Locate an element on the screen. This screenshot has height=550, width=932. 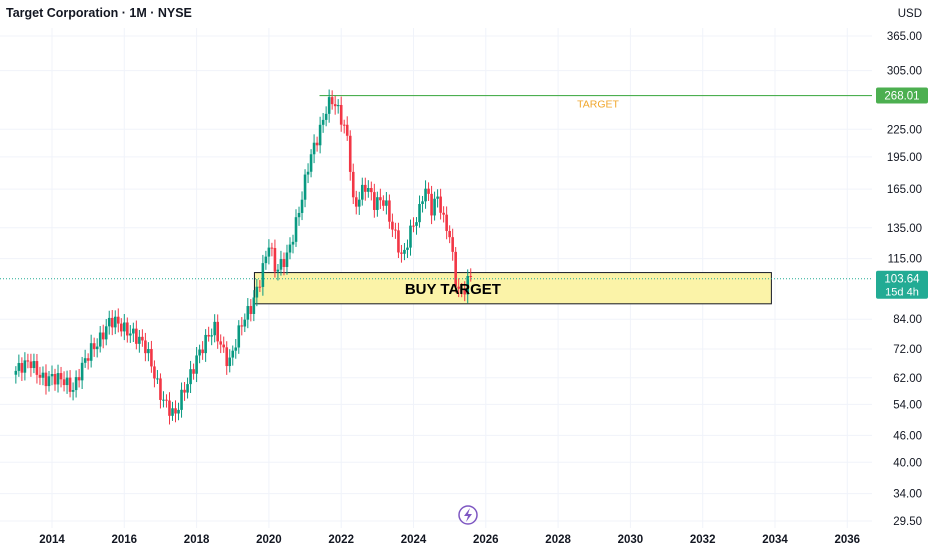
y-tick-label: 29.50 is located at coordinates (907, 522).